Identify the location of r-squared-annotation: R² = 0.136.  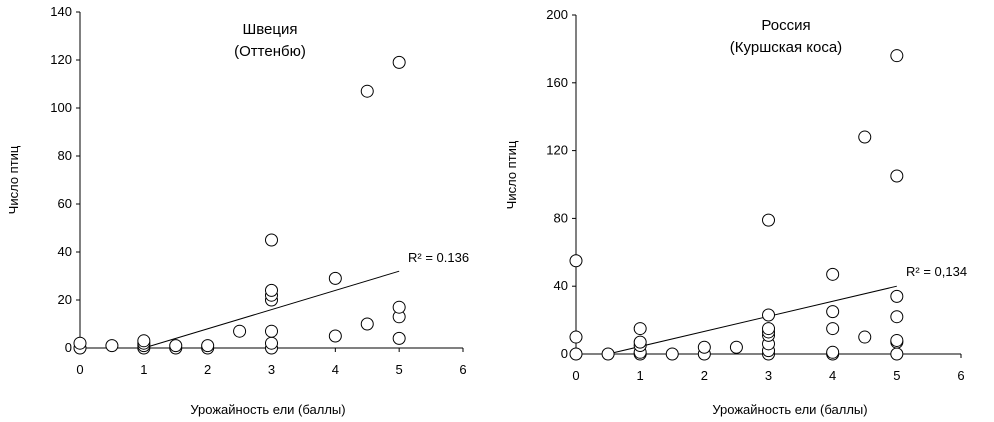
(438, 257).